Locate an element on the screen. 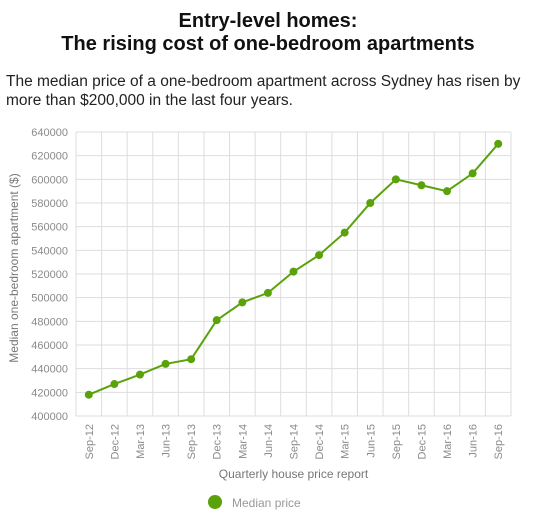 This screenshot has width=536, height=518. y-tick-label: 540000 is located at coordinates (49, 251).